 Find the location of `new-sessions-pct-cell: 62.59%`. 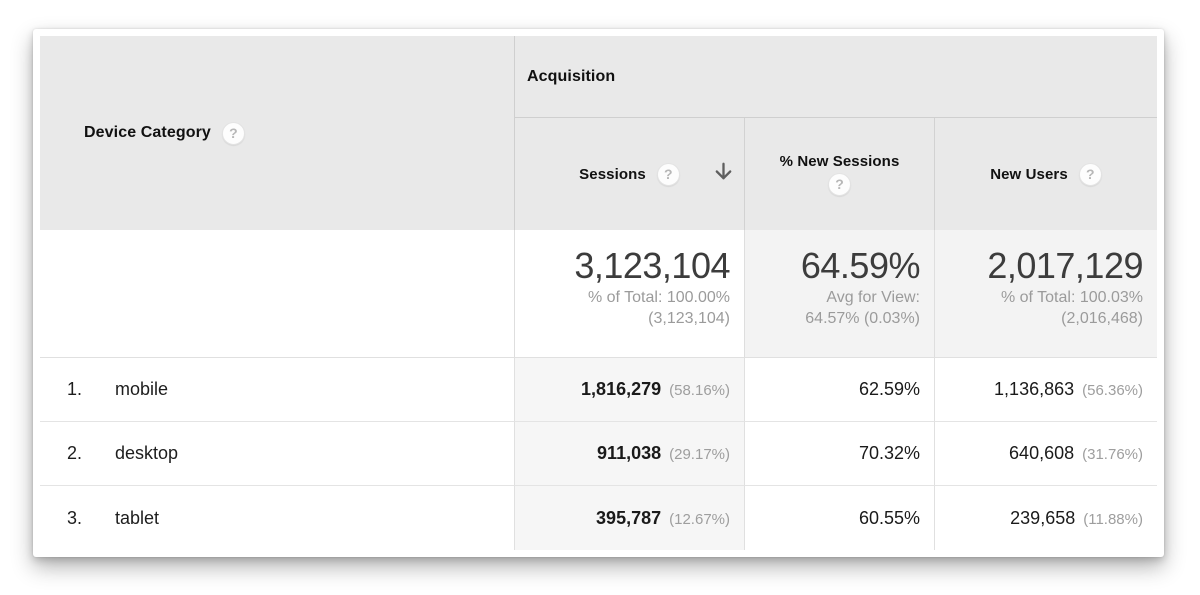

new-sessions-pct-cell: 62.59% is located at coordinates (840, 390).